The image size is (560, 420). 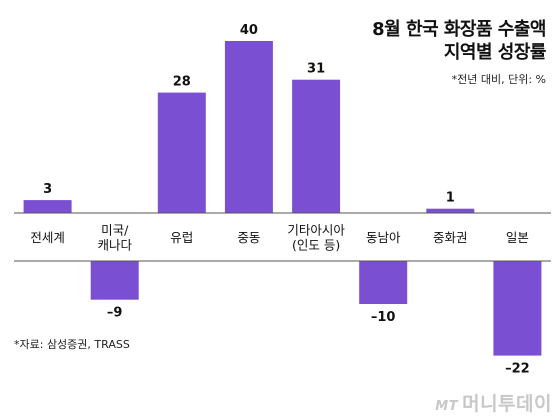 I want to click on category-label: 기타아시아 (인도 등), so click(x=316, y=238).